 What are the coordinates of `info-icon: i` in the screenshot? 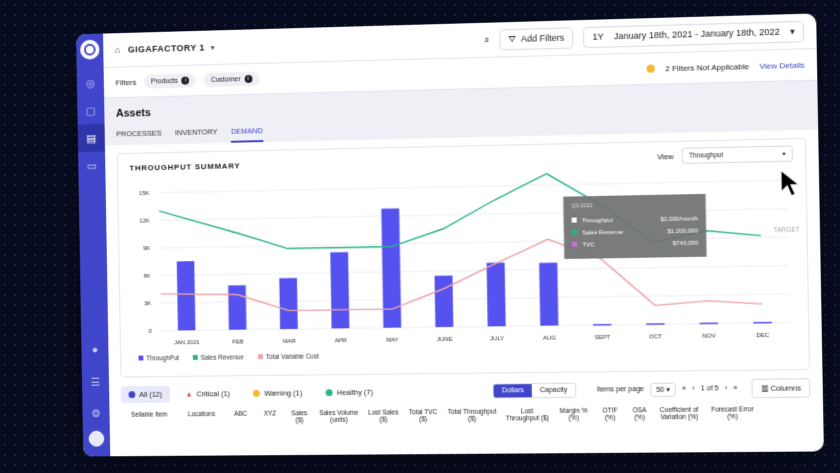 It's located at (186, 81).